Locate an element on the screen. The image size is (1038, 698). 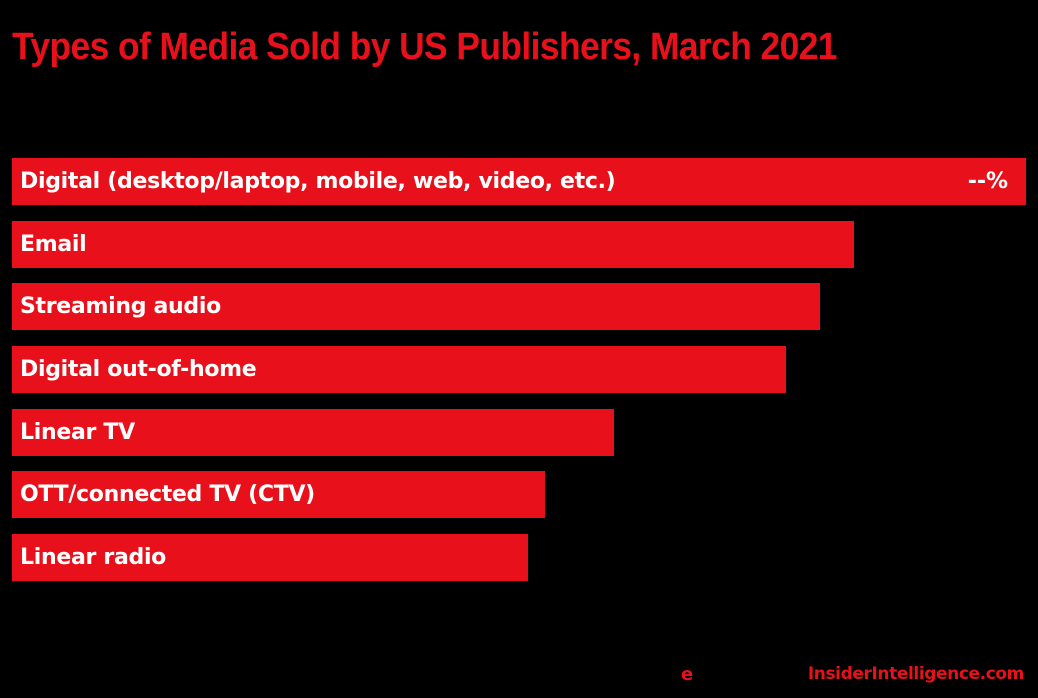
bar-row: Digital out-of-home is located at coordinates (519, 370).